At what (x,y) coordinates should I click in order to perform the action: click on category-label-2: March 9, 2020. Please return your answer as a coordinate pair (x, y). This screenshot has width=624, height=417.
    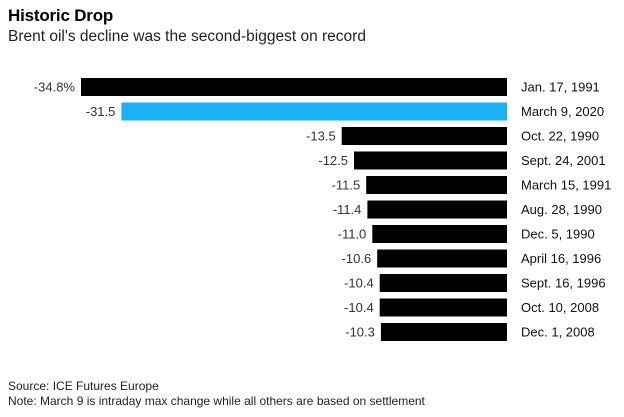
    Looking at the image, I should click on (562, 111).